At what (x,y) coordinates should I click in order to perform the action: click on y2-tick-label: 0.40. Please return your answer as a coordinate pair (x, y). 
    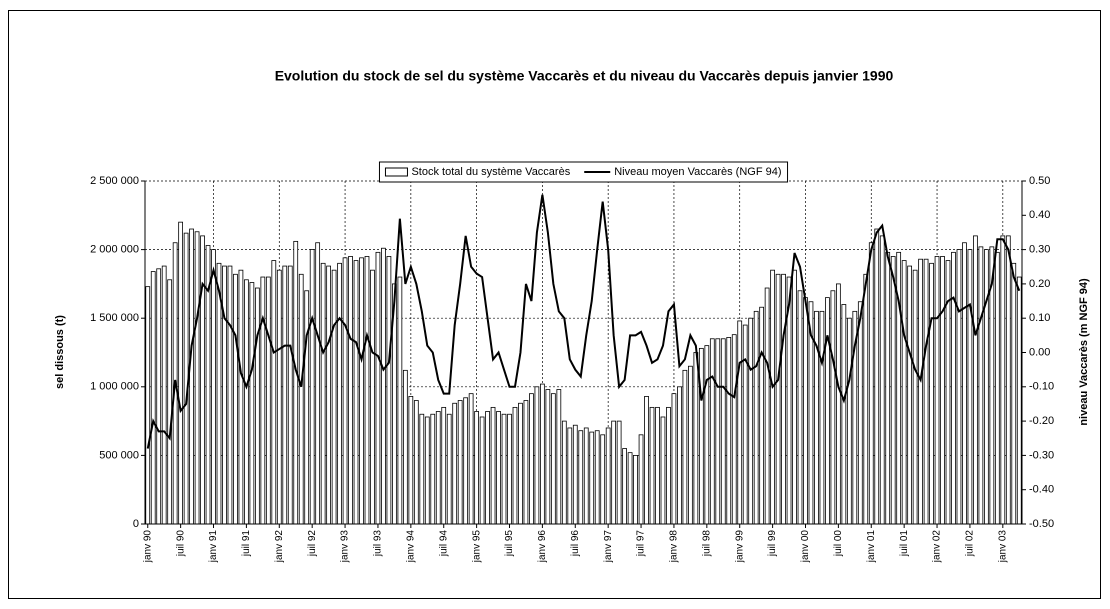
    Looking at the image, I should click on (1039, 215).